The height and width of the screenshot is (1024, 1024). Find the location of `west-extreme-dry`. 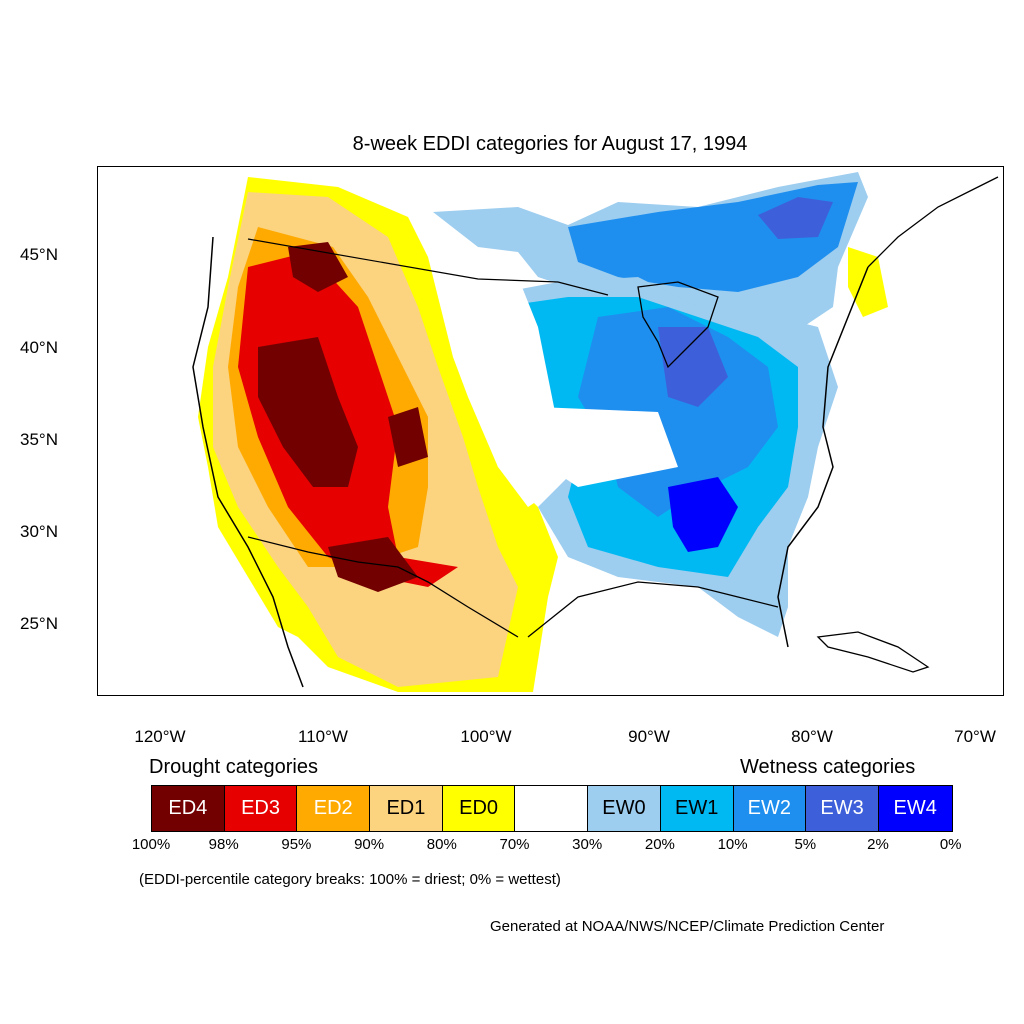

west-extreme-dry is located at coordinates (308, 412).